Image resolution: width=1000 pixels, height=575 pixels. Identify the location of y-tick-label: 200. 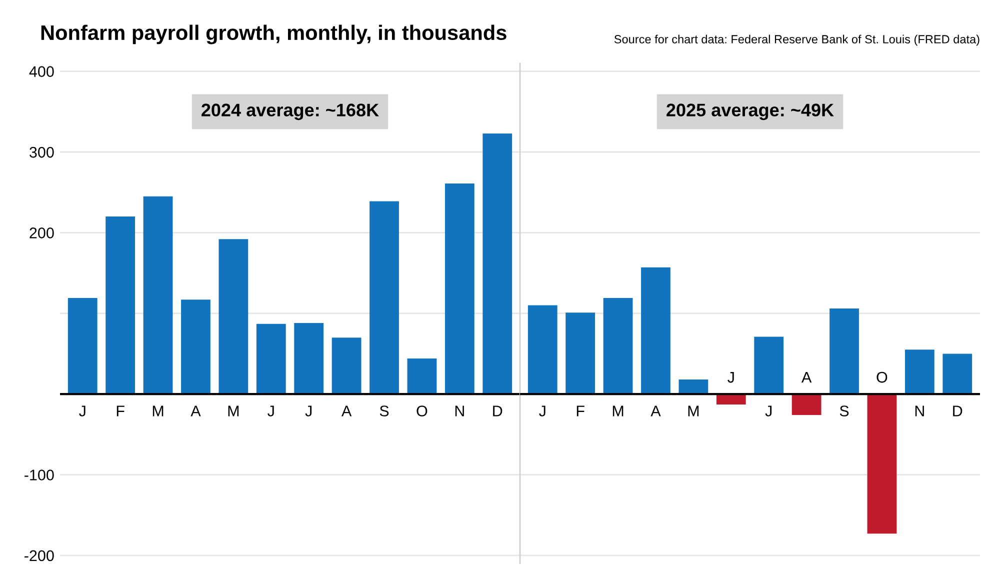
(42, 233).